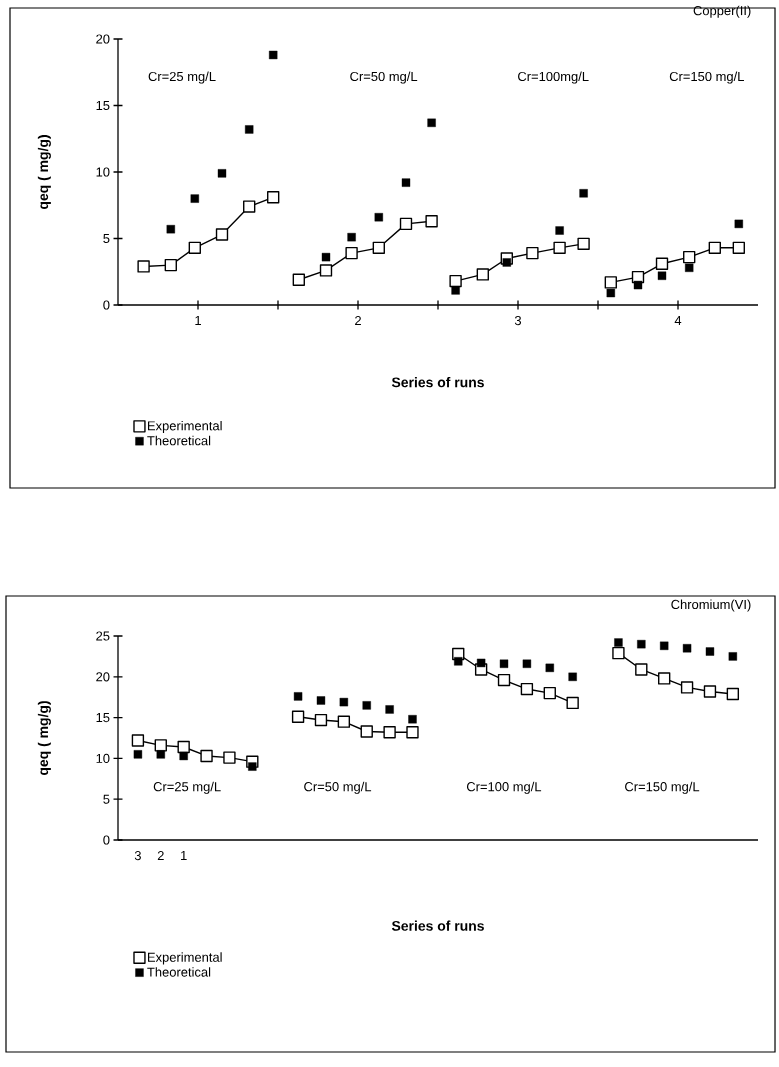 This screenshot has height=1067, width=779. I want to click on x-tick-label: 2, so click(358, 321).